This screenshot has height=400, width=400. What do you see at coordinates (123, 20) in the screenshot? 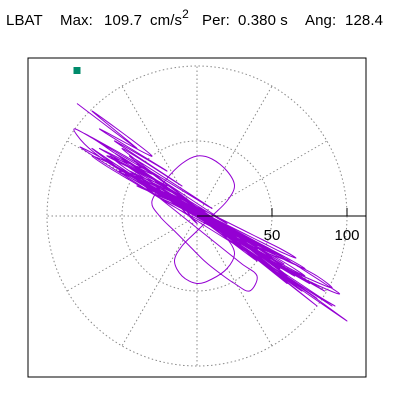
I see `max-value: 109.7` at bounding box center [123, 20].